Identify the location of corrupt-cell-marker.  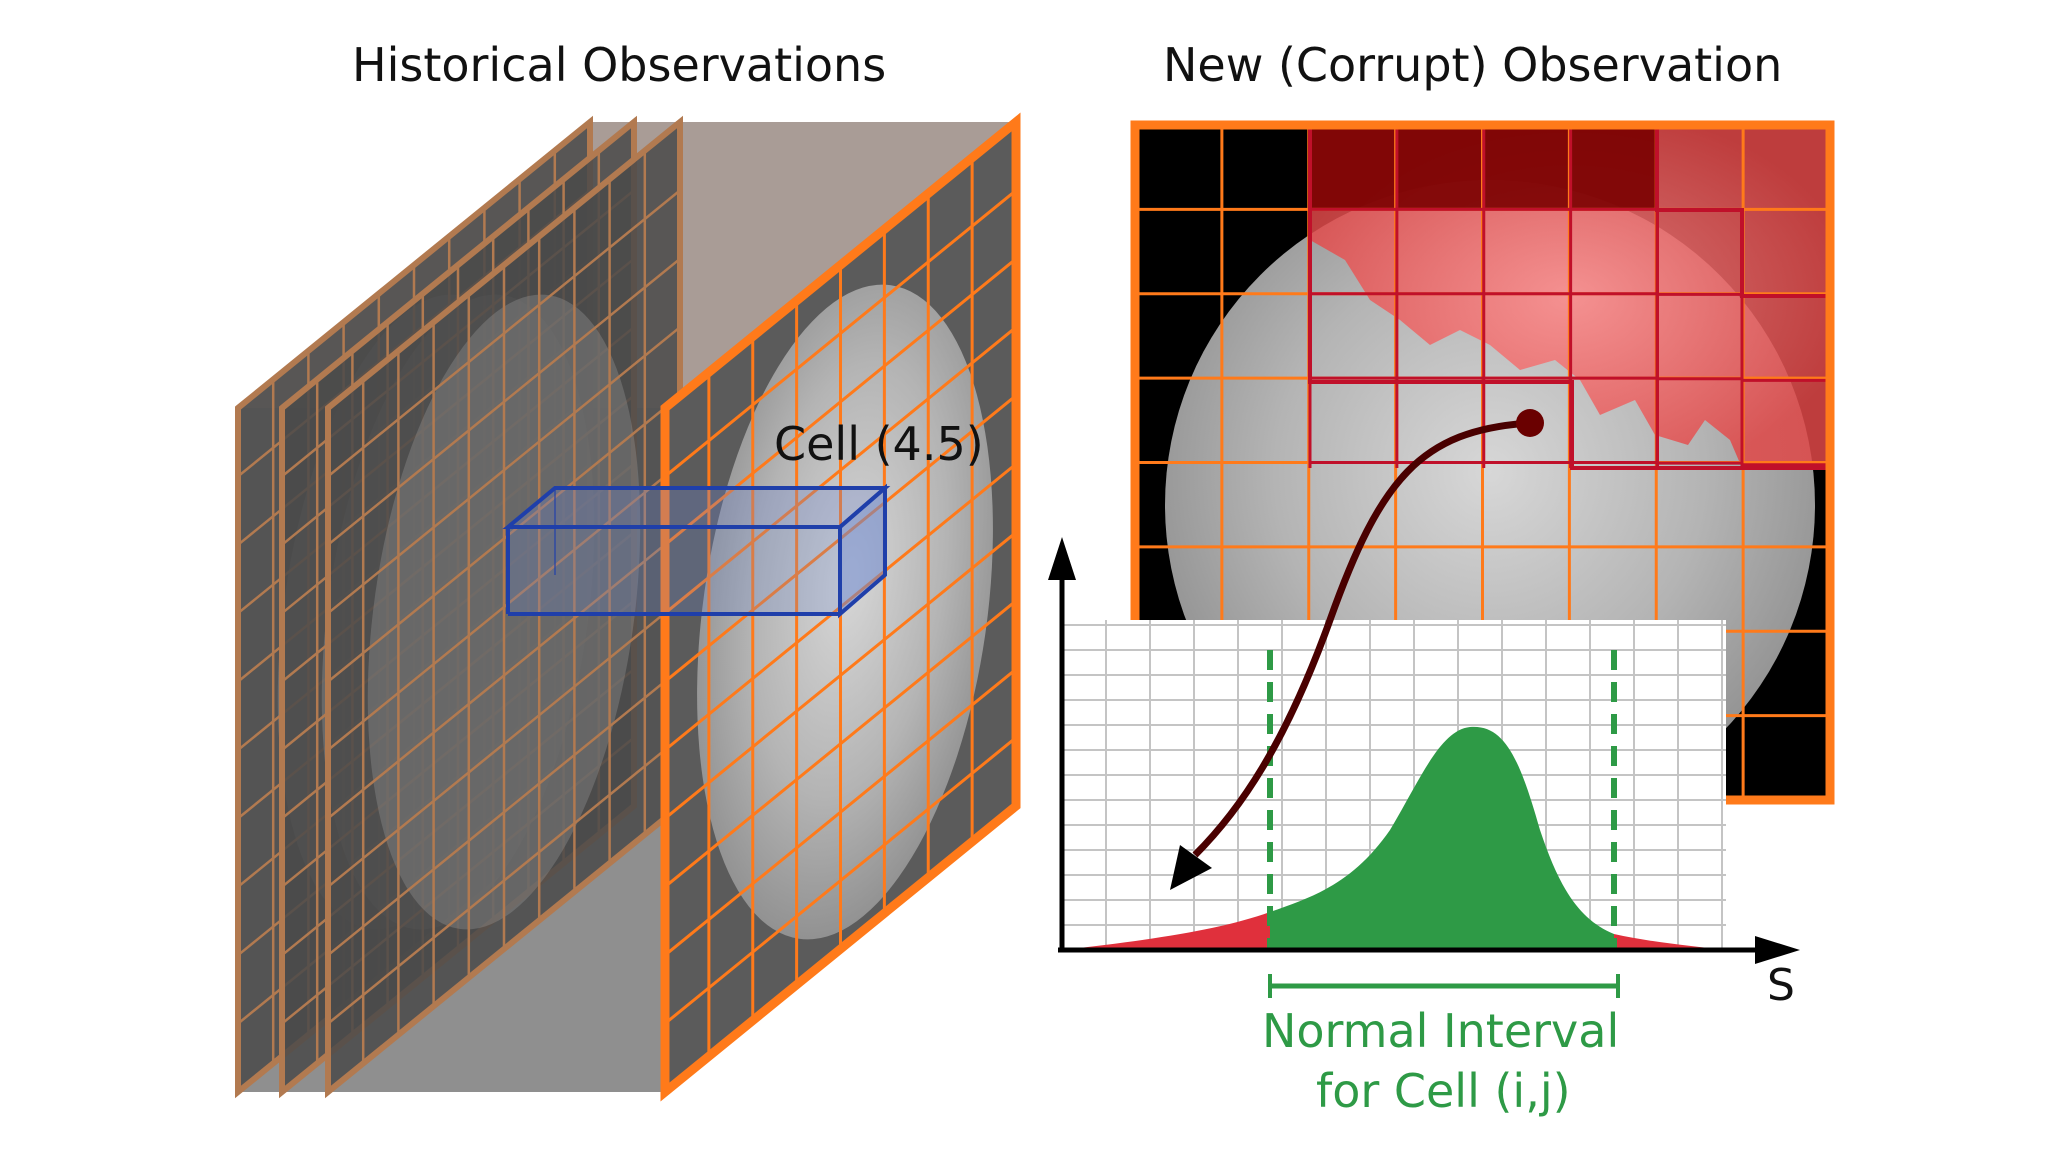
(1530, 423).